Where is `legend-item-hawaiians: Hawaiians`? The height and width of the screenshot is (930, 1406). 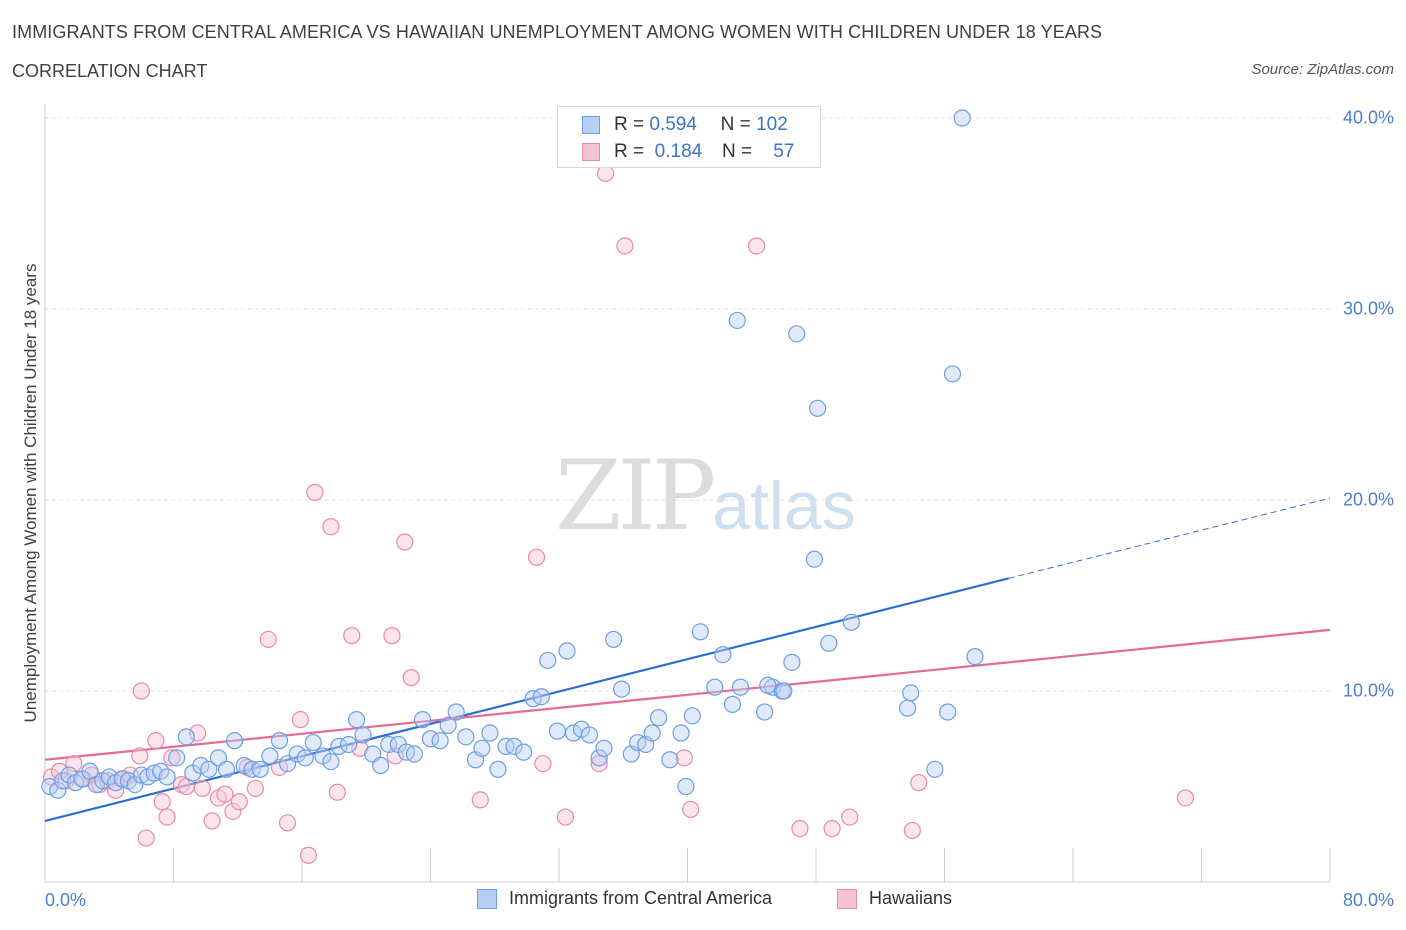 legend-item-hawaiians: Hawaiians is located at coordinates (894, 898).